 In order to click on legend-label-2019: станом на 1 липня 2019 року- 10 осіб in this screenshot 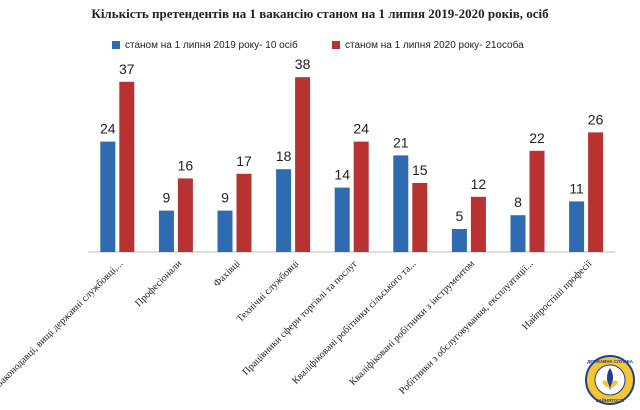, I will do `click(211, 45)`.